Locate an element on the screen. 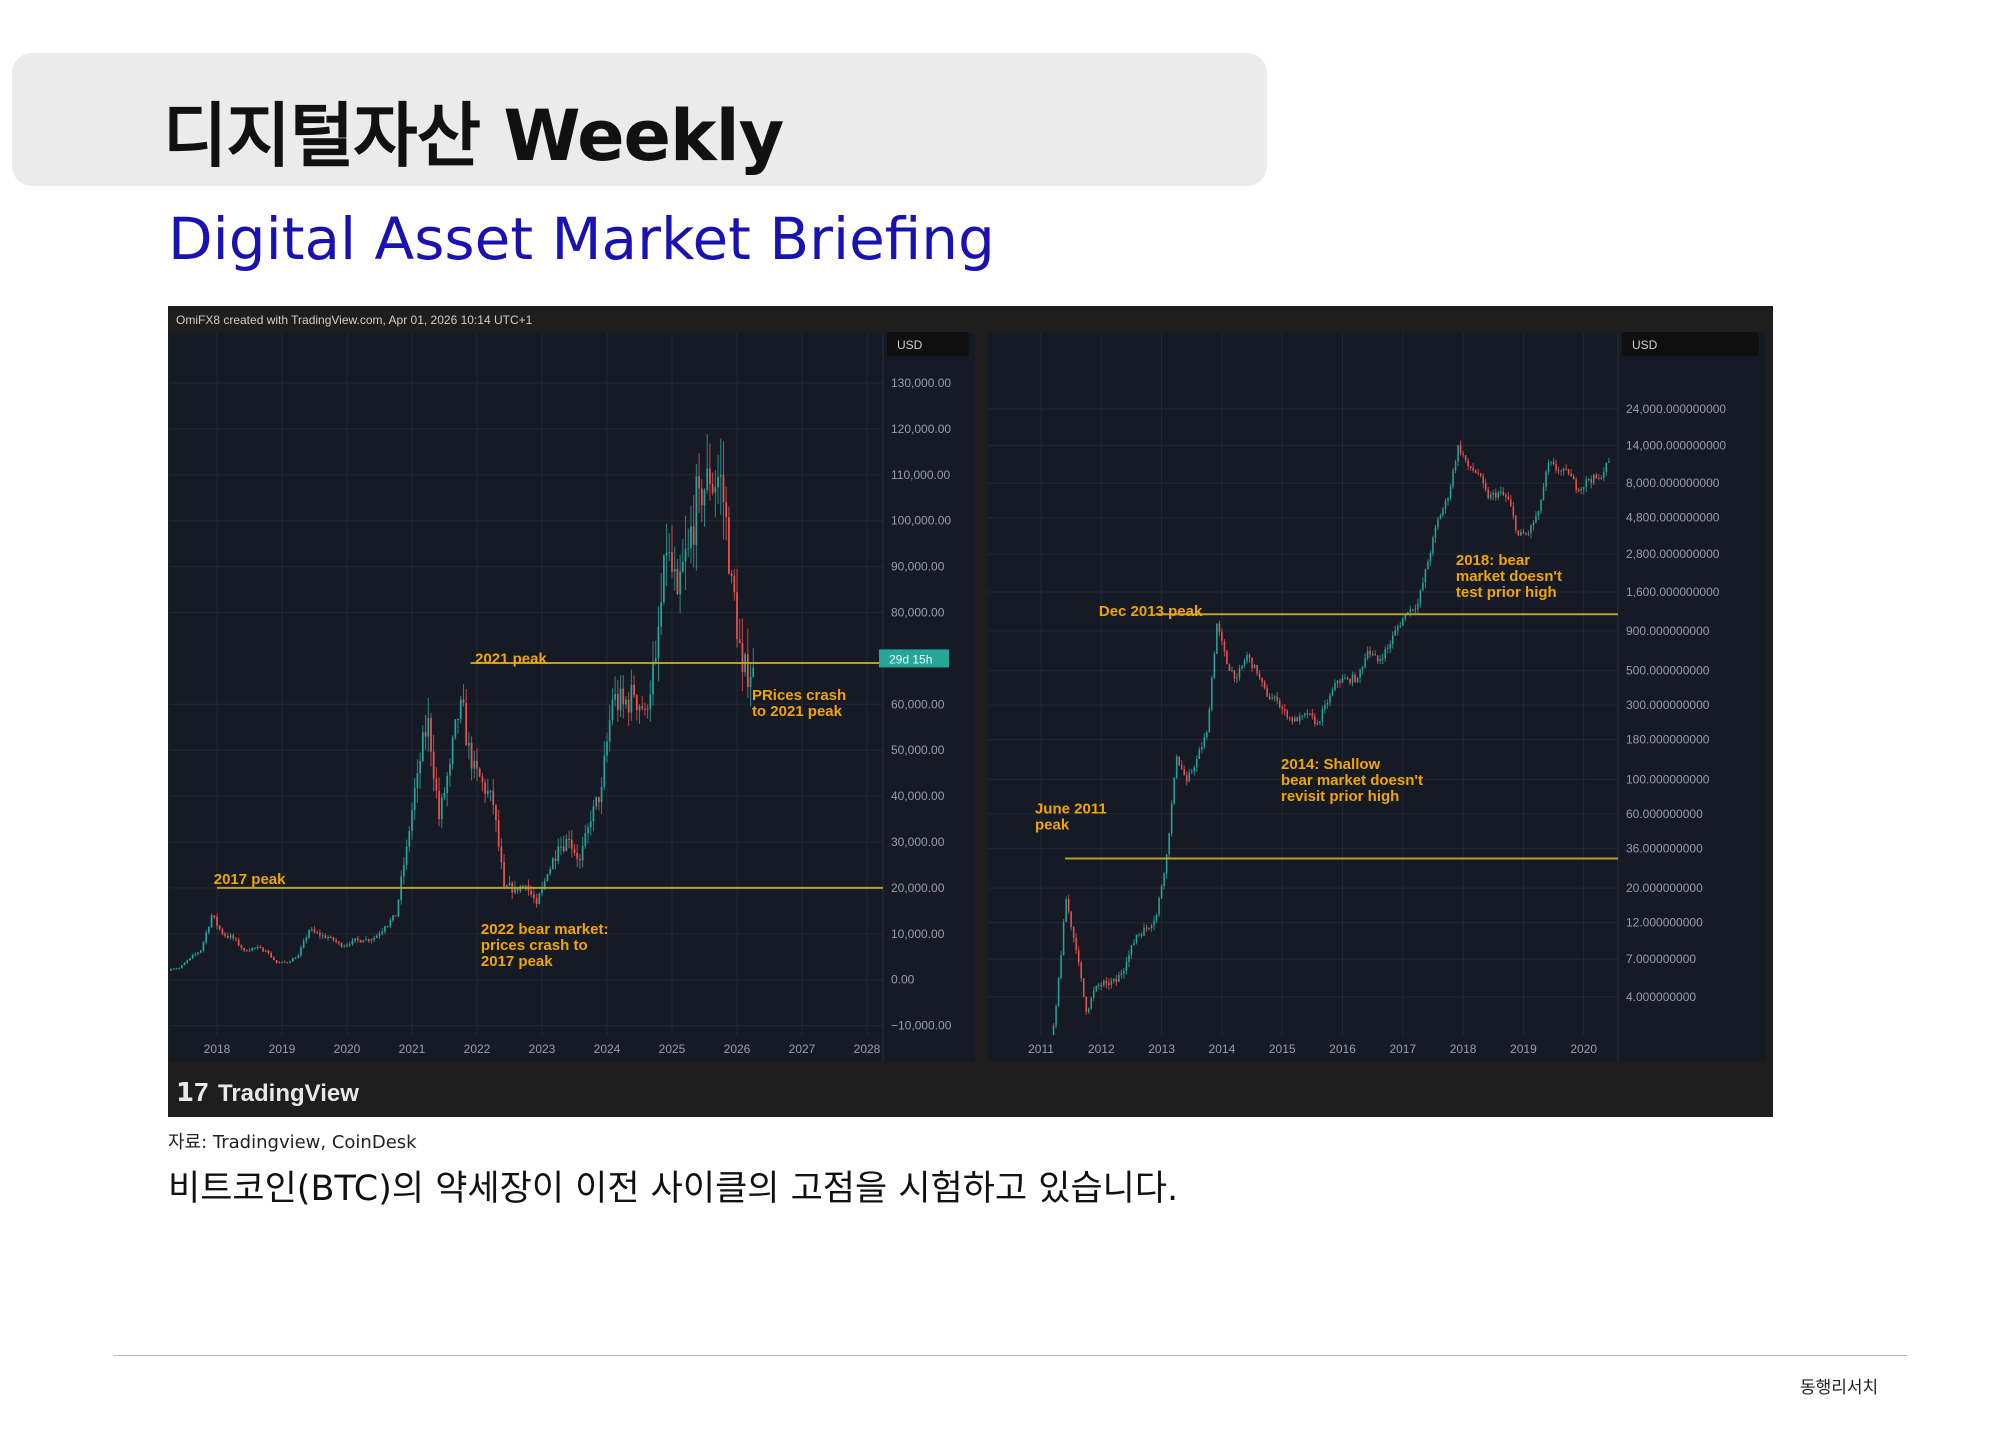  y-tick-label: 20,000.00 is located at coordinates (918, 888).